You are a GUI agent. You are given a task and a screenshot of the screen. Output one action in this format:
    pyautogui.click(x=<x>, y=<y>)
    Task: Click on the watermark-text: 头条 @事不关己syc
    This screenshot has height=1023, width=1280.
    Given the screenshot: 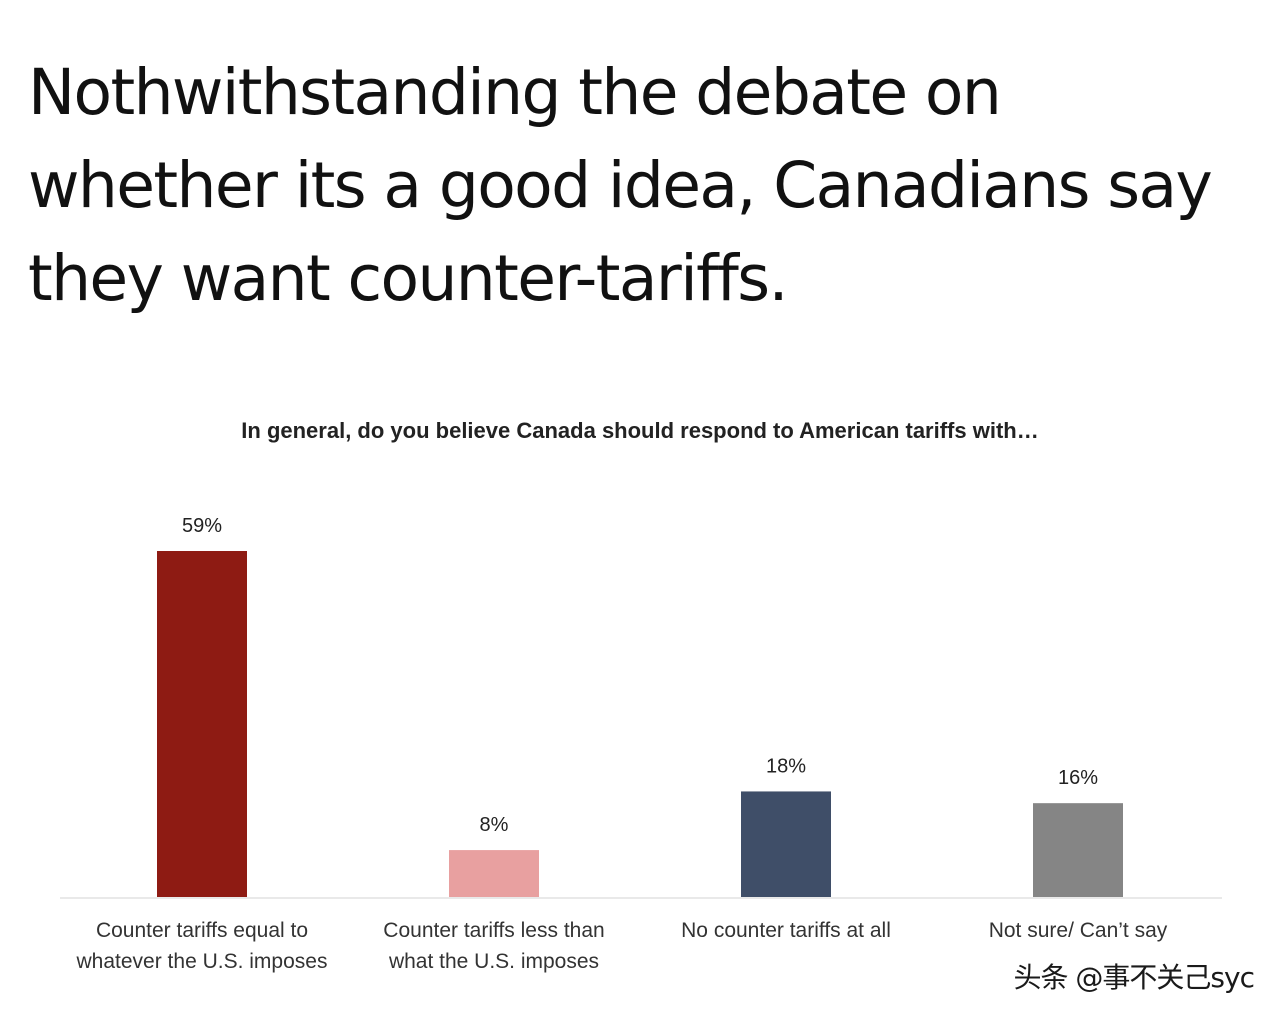 What is the action you would take?
    pyautogui.click(x=1134, y=977)
    